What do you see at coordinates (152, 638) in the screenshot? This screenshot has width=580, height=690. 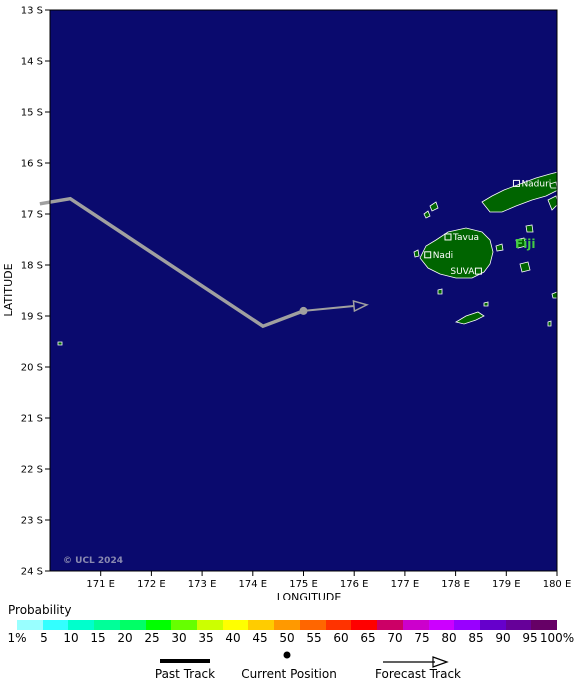 I see `probability-label: 25` at bounding box center [152, 638].